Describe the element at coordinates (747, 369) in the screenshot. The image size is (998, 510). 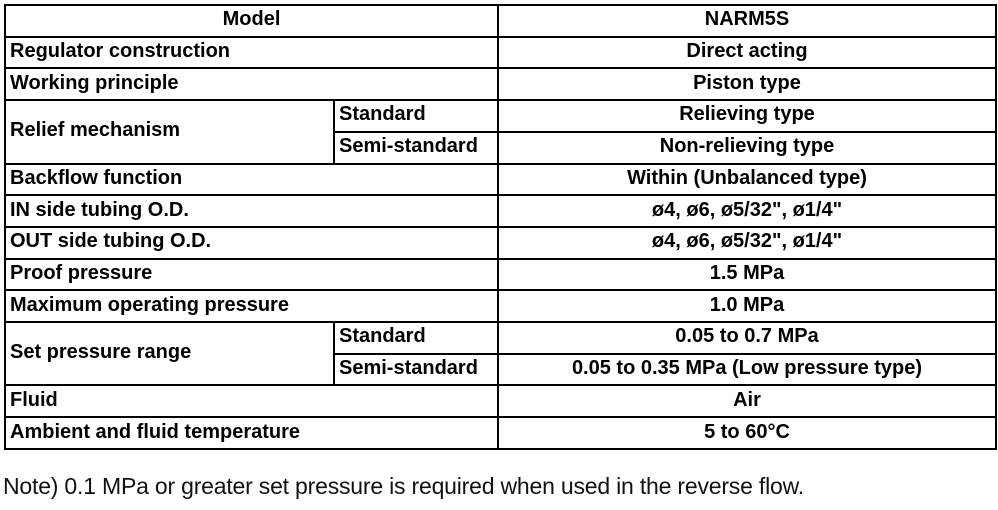
I see `row-value: 0.05 to 0.35 MPa (Low pressure type)` at that location.